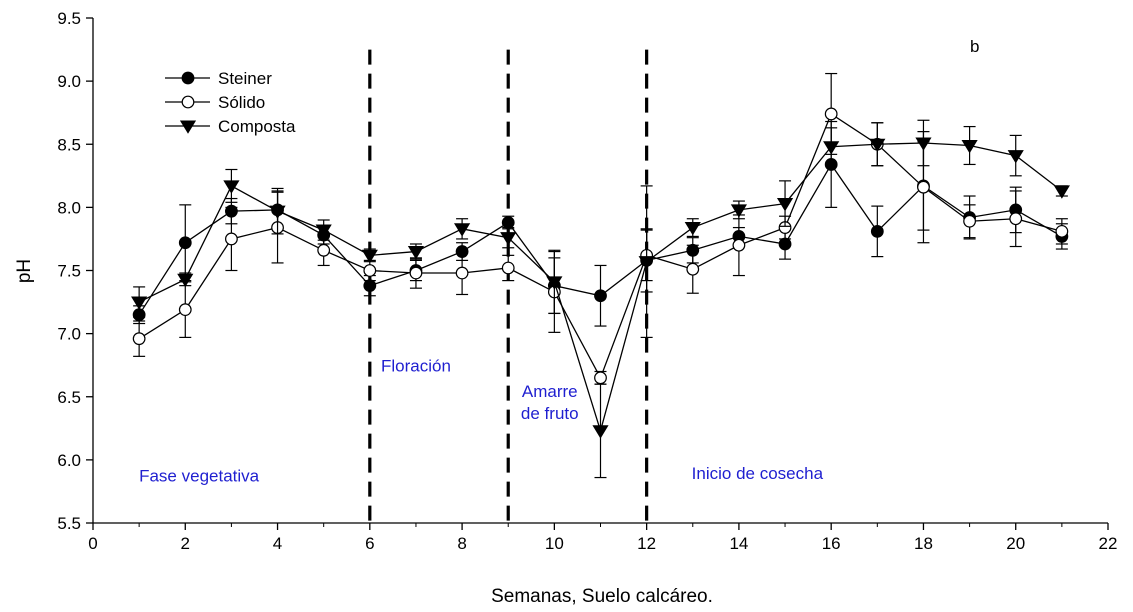  Describe the element at coordinates (550, 413) in the screenshot. I see `annotation-line: de fruto` at that location.